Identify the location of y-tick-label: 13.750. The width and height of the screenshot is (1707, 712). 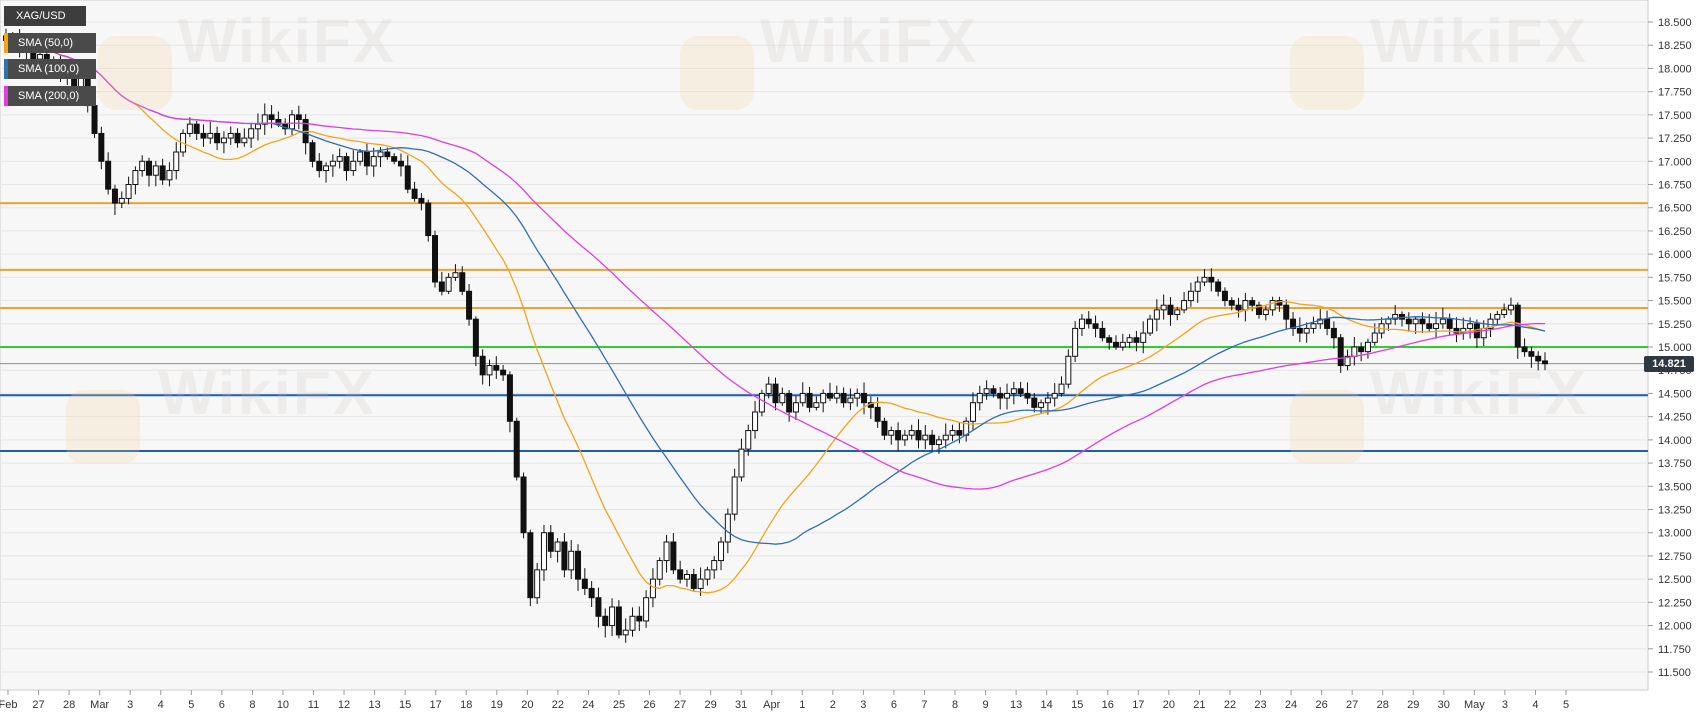
(1675, 464).